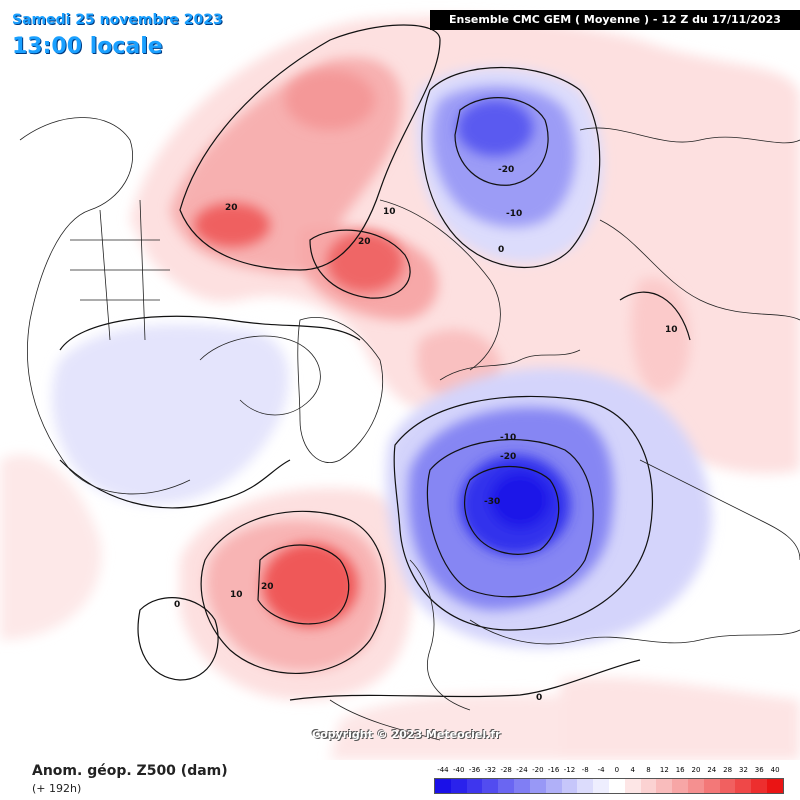 The image size is (800, 800). I want to click on legend-label: 24, so click(712, 770).